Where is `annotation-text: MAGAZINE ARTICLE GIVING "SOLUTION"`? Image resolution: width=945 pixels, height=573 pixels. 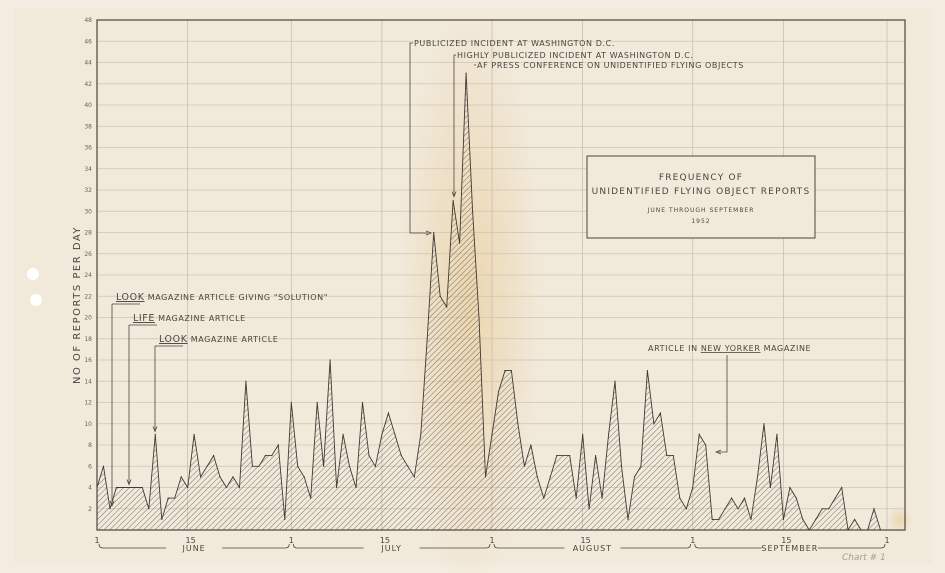 annotation-text: MAGAZINE ARTICLE GIVING "SOLUTION" is located at coordinates (237, 297).